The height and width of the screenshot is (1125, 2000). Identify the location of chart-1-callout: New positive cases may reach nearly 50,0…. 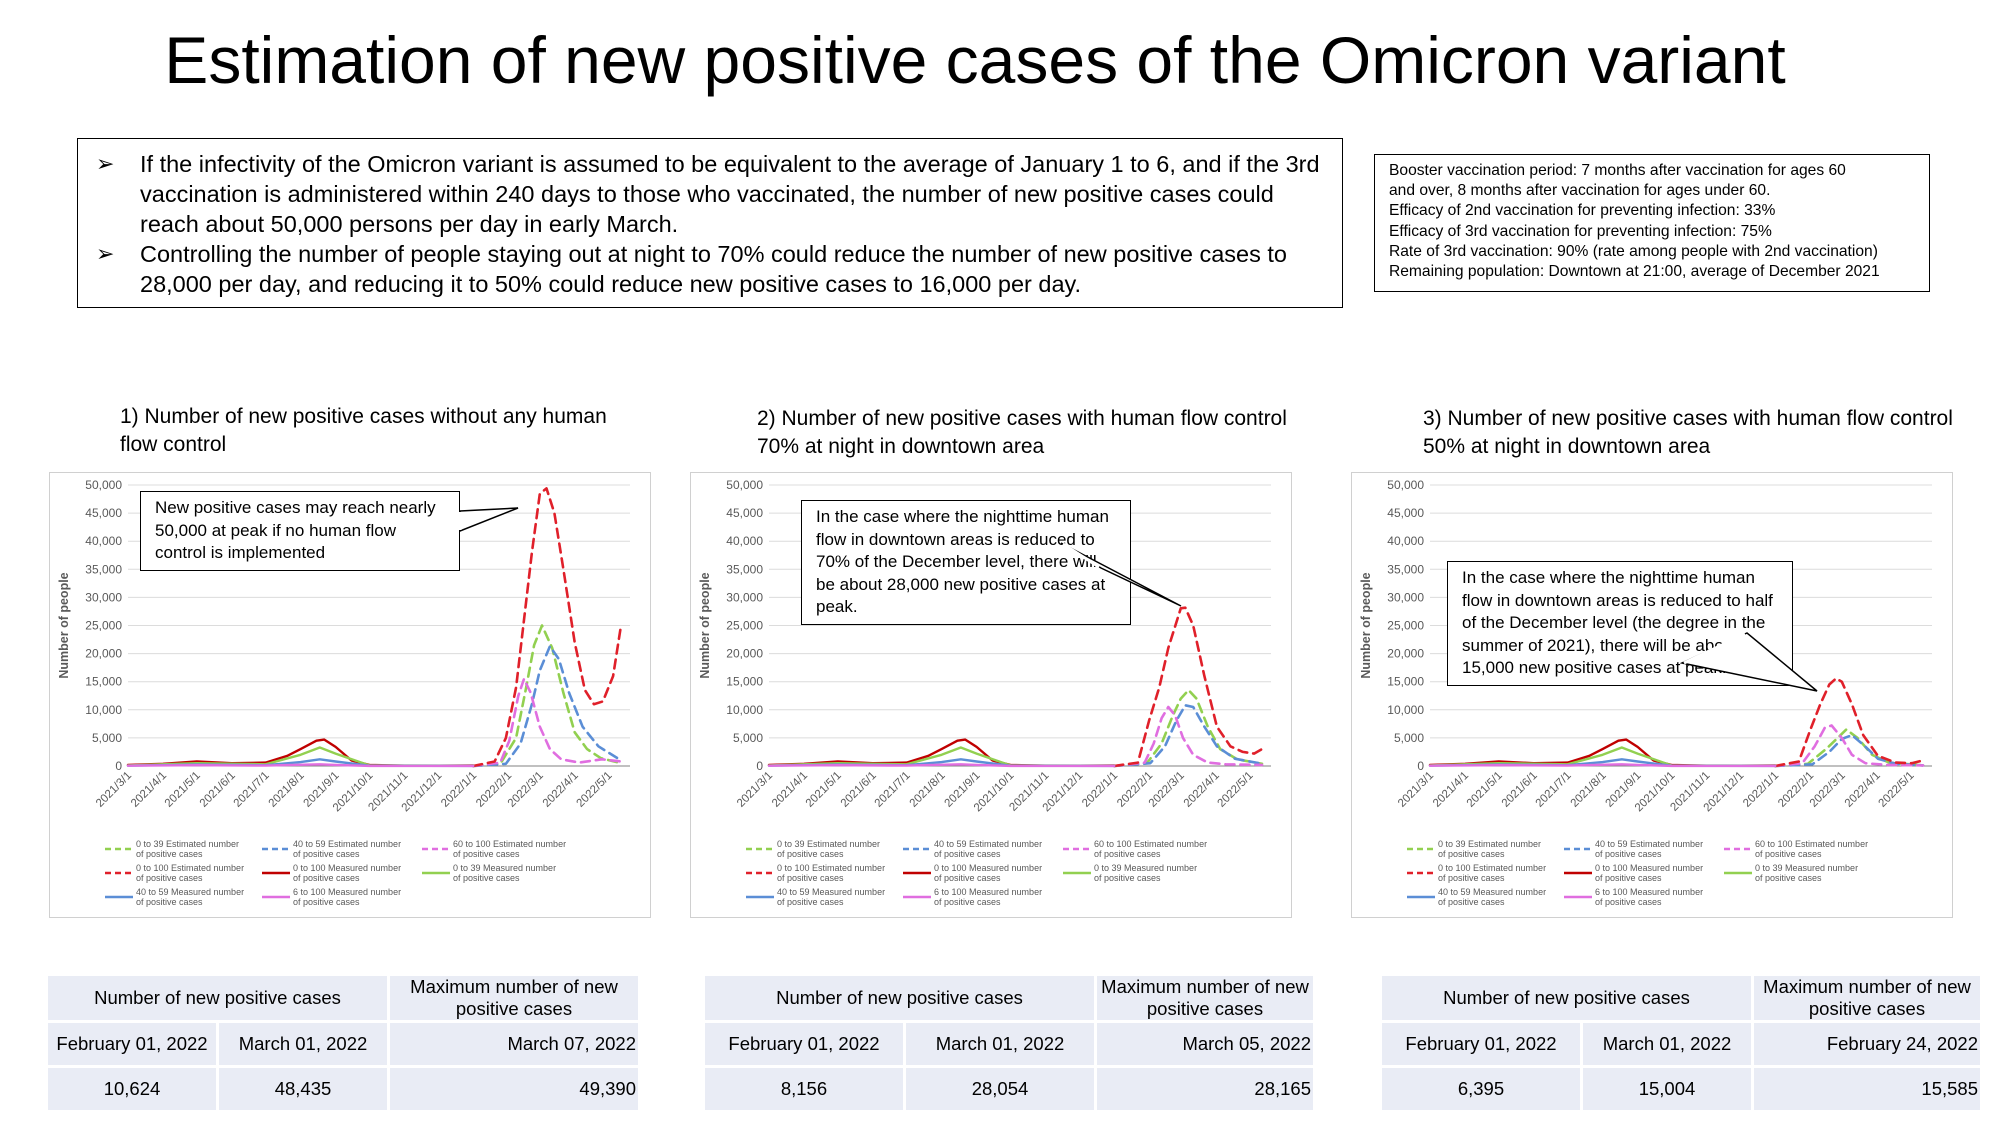
(300, 531).